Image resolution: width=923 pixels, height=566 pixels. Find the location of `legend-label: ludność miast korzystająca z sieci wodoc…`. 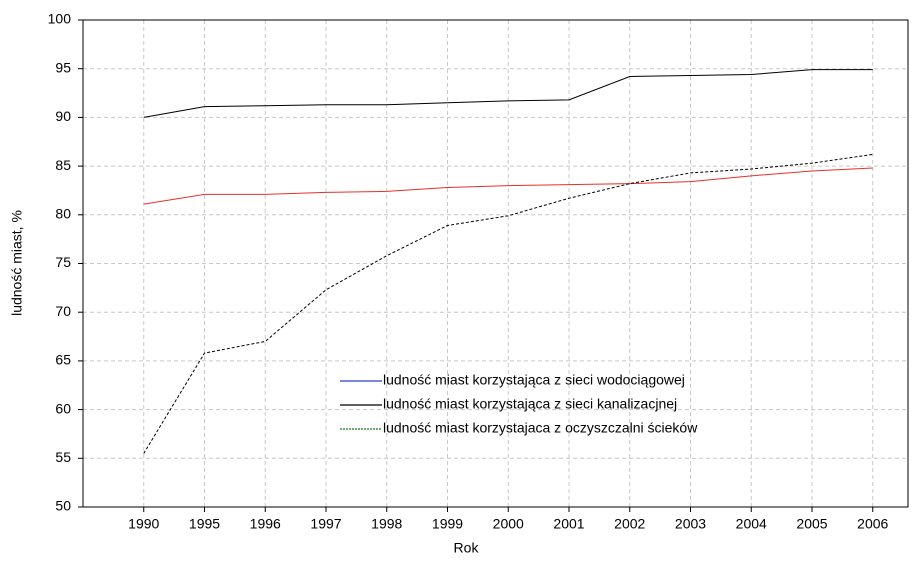

legend-label: ludność miast korzystająca z sieci wodoc… is located at coordinates (534, 380).